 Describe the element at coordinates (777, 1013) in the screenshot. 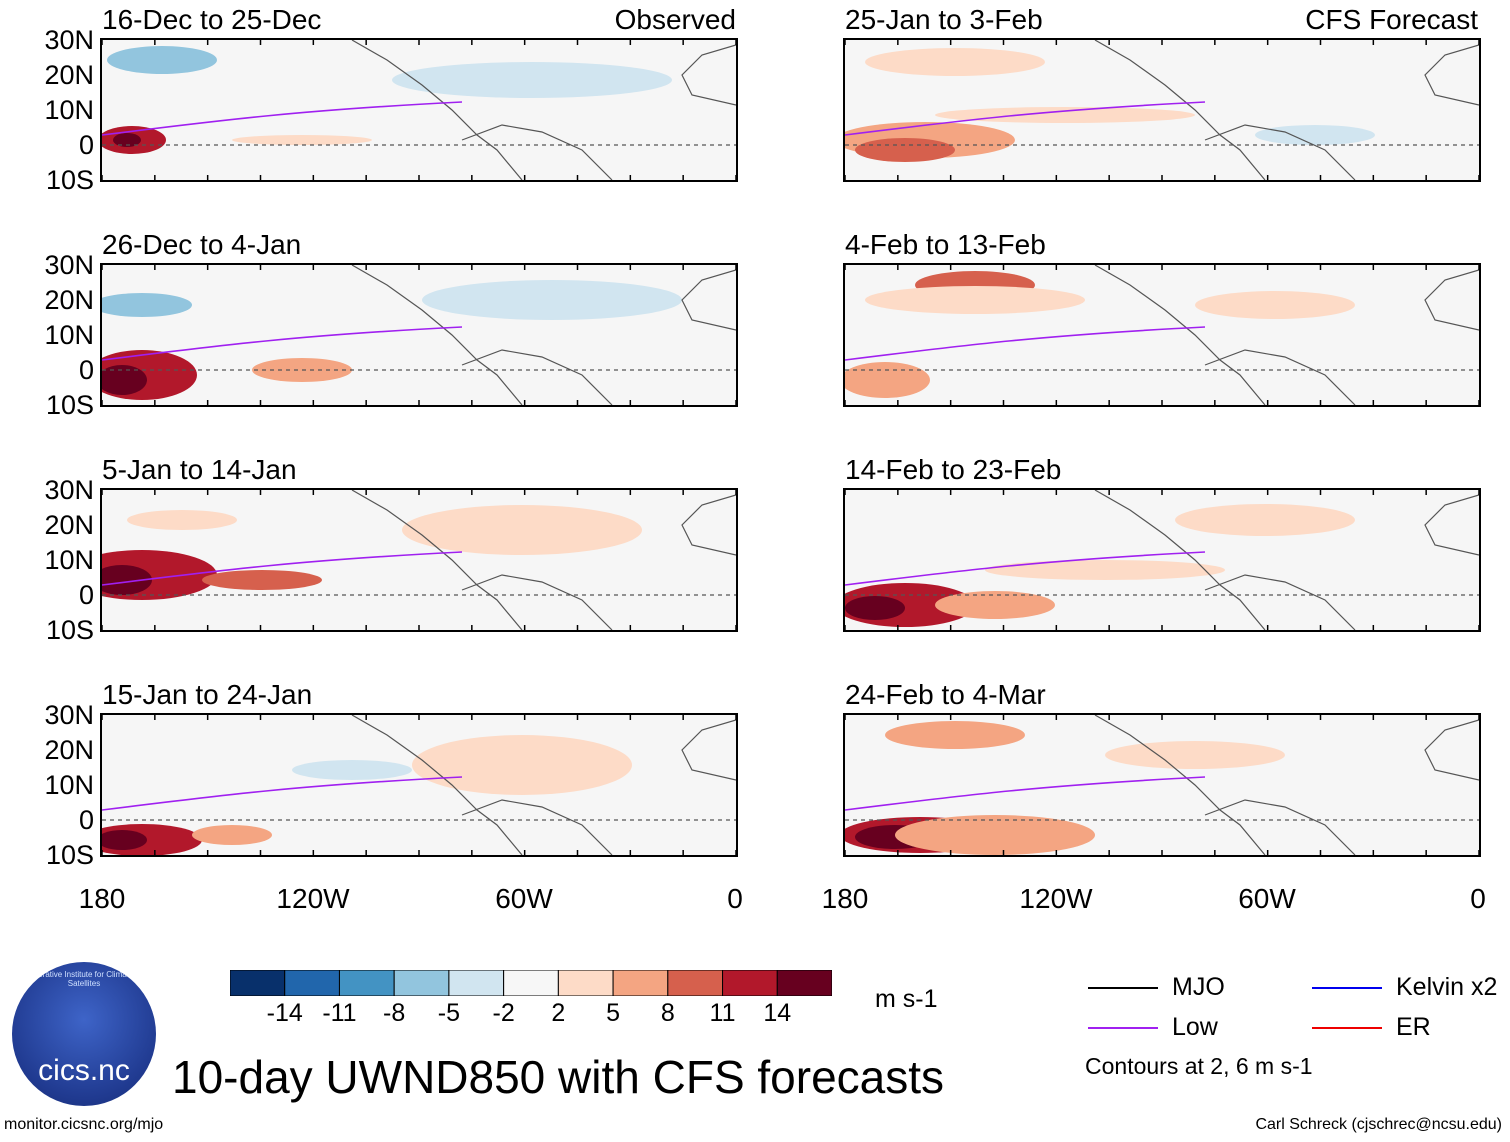

I see `colorbar-label: 14` at that location.